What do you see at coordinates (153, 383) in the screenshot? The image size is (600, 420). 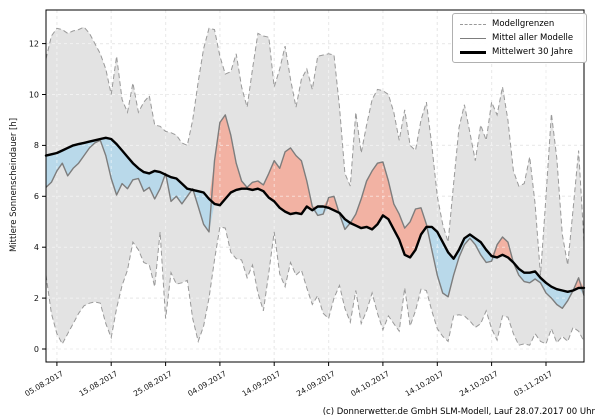 I see `x-tick-label: 25.08.2017` at bounding box center [153, 383].